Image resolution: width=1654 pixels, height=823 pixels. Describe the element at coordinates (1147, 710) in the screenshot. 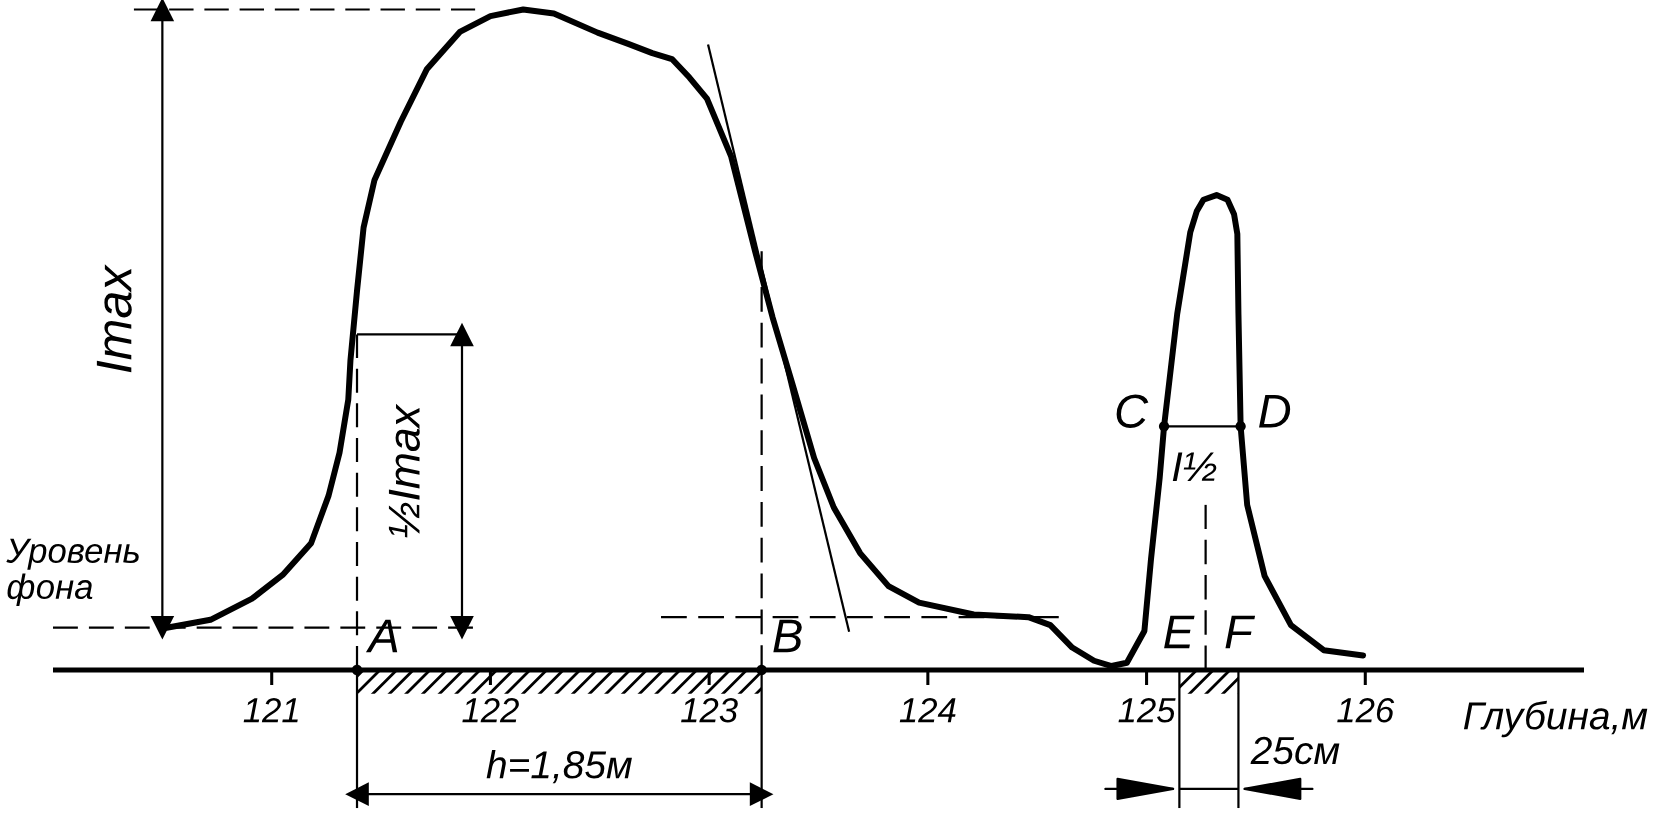

I see `x-tick-label: 125` at that location.